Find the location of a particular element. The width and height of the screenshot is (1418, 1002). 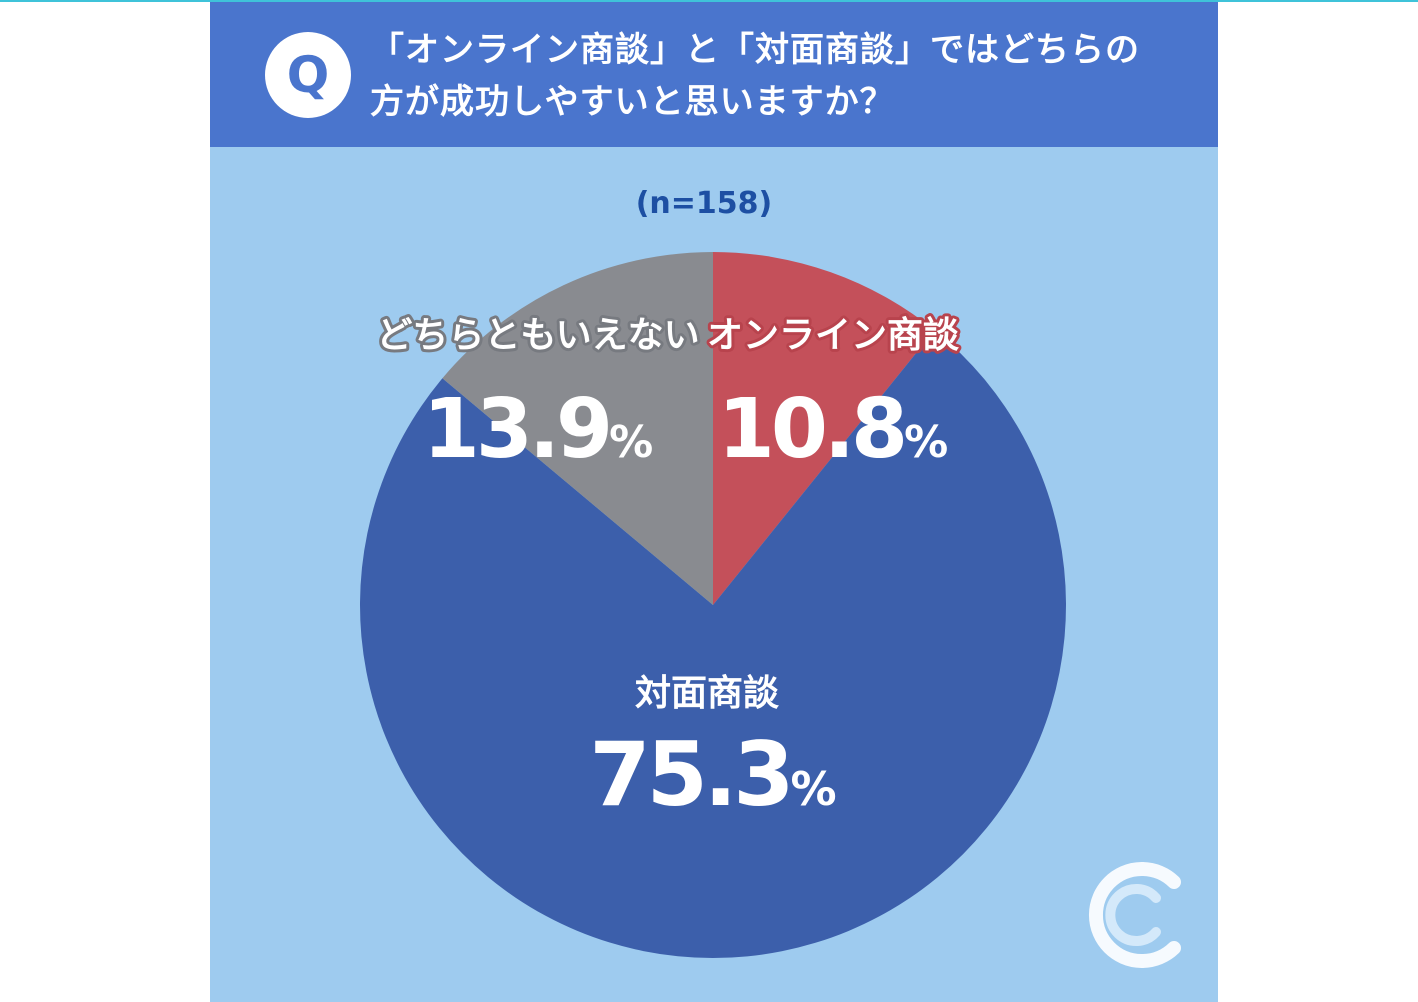

brand-logo-icon is located at coordinates (1135, 915).